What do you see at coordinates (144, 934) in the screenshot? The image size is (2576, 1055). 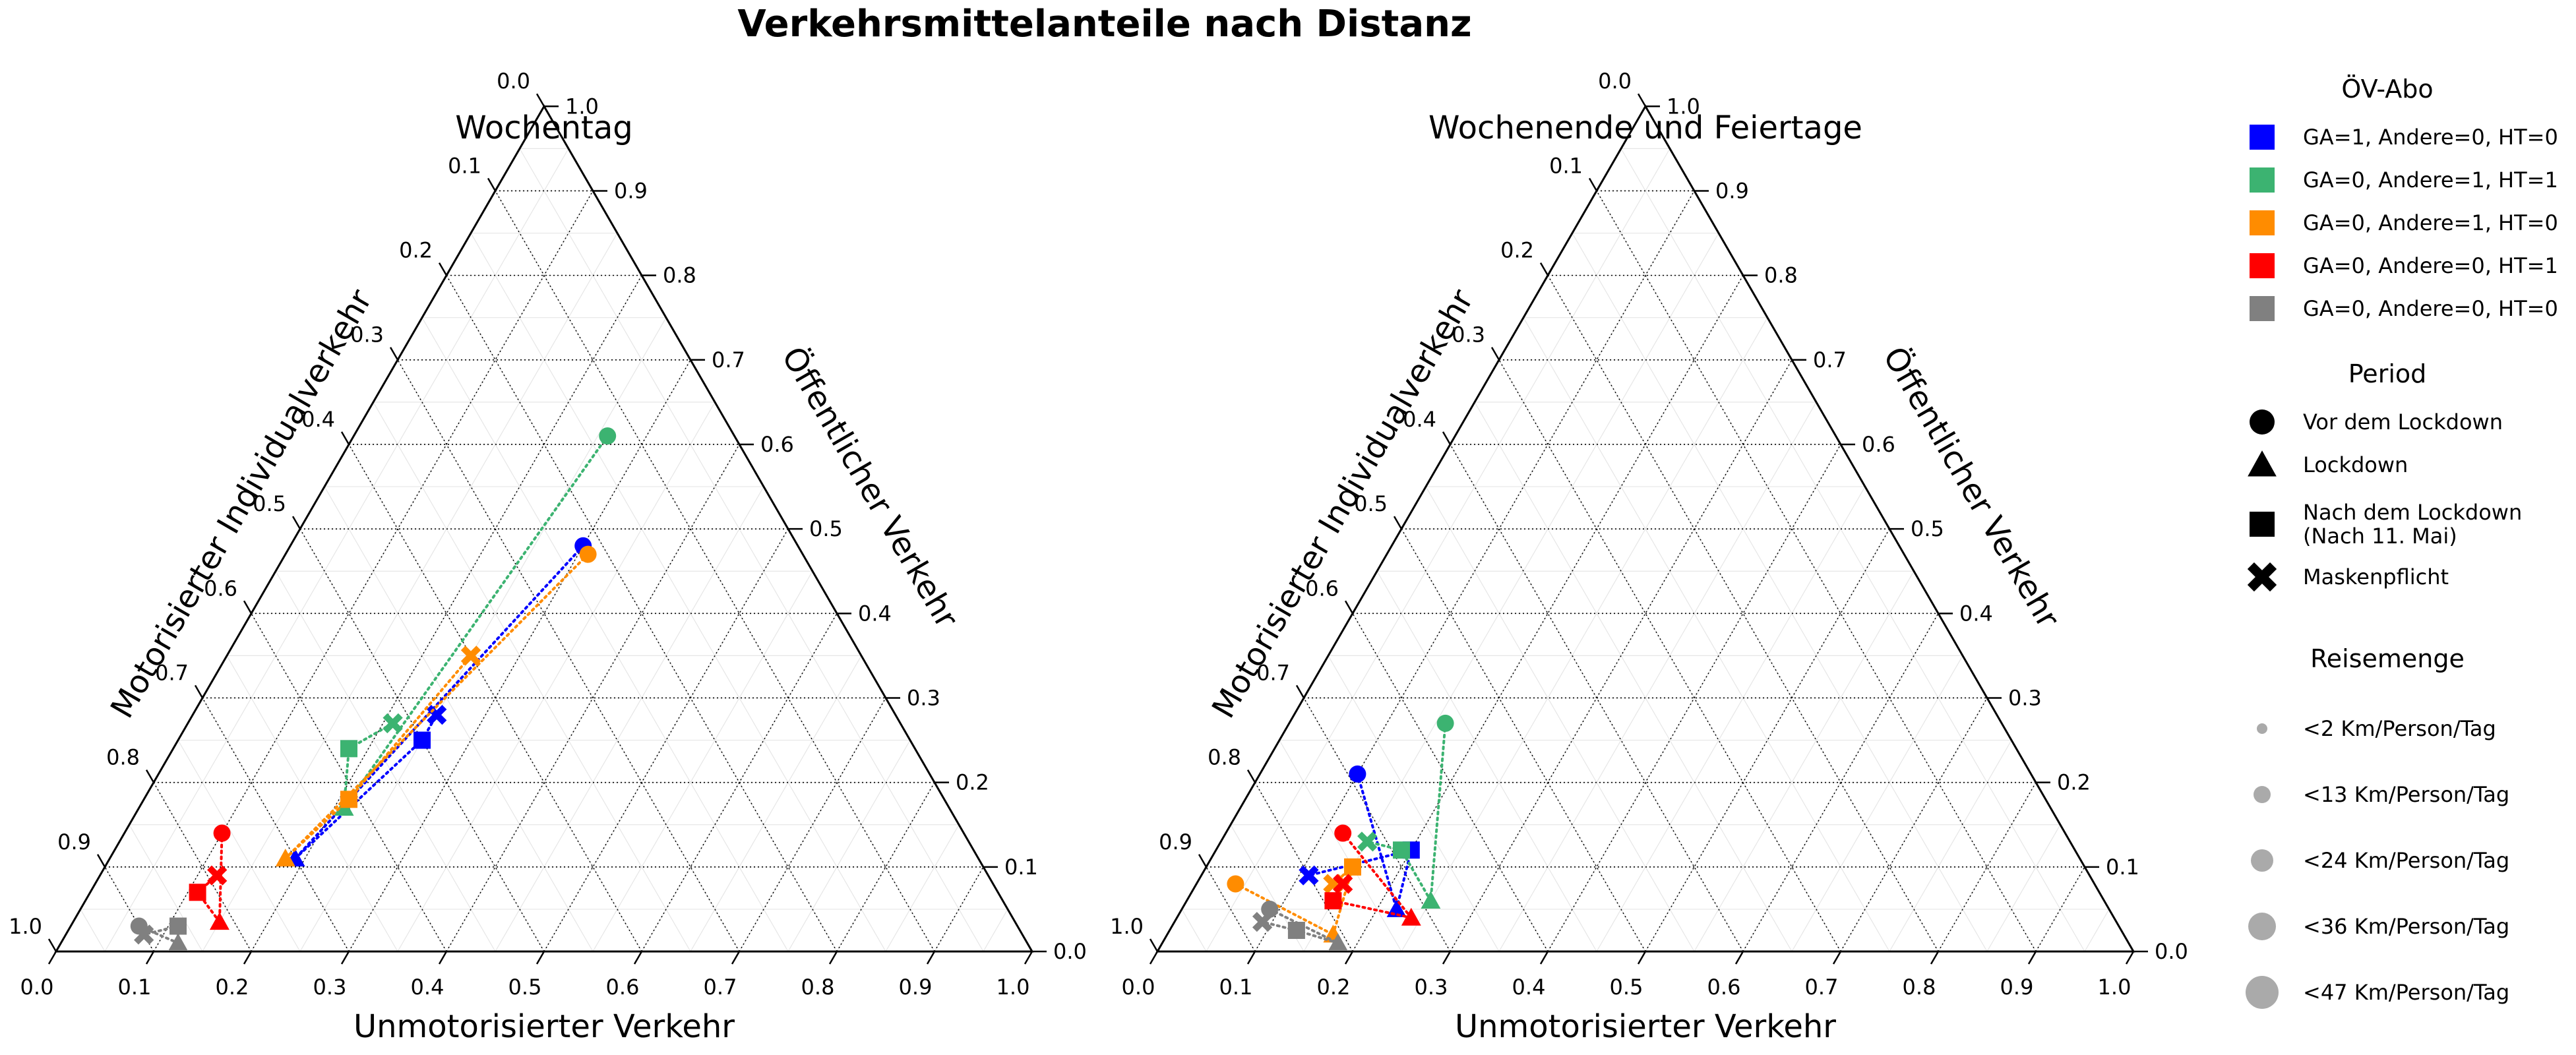 I see `data-point-gray-cross` at bounding box center [144, 934].